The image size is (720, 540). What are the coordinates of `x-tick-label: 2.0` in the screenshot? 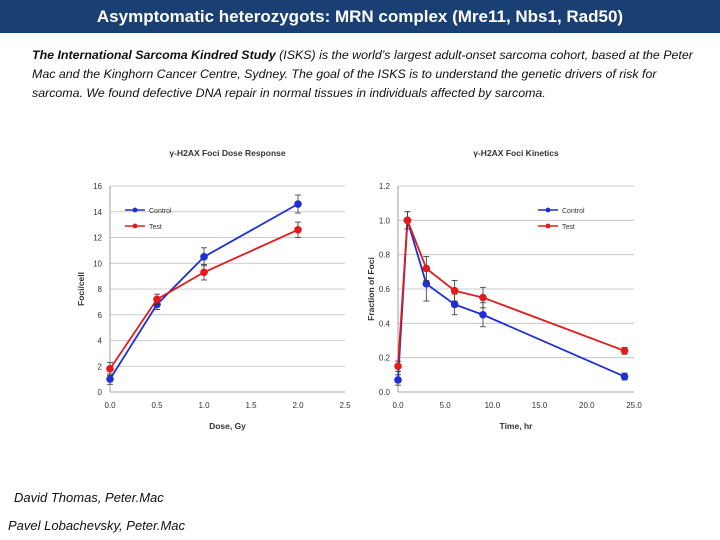 It's located at (298, 405).